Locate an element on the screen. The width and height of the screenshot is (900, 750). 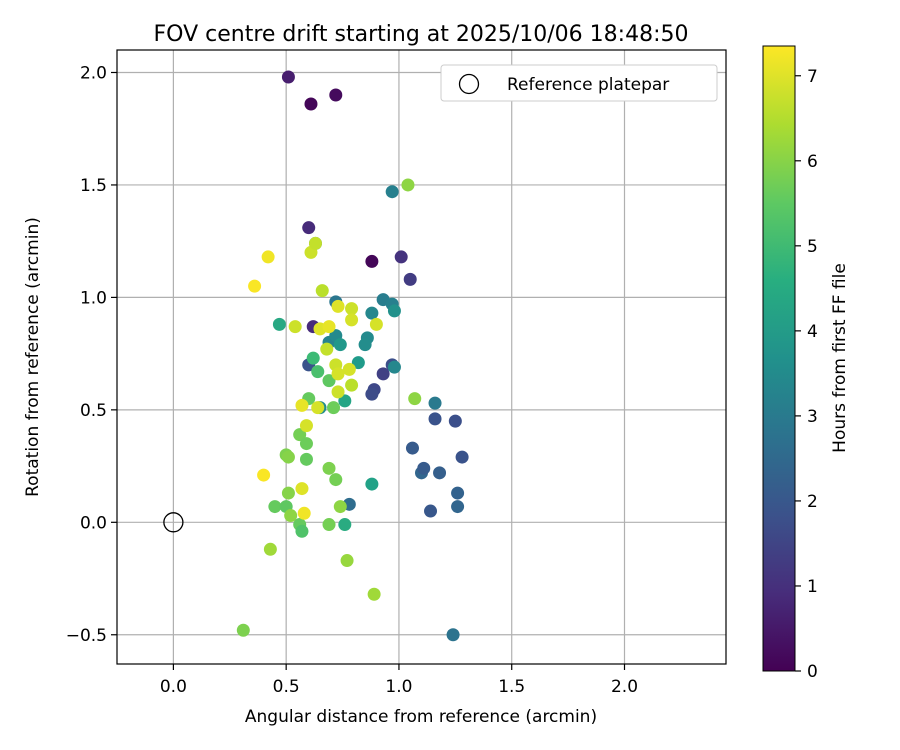
colorbar-tick-label: 0 is located at coordinates (812, 672).